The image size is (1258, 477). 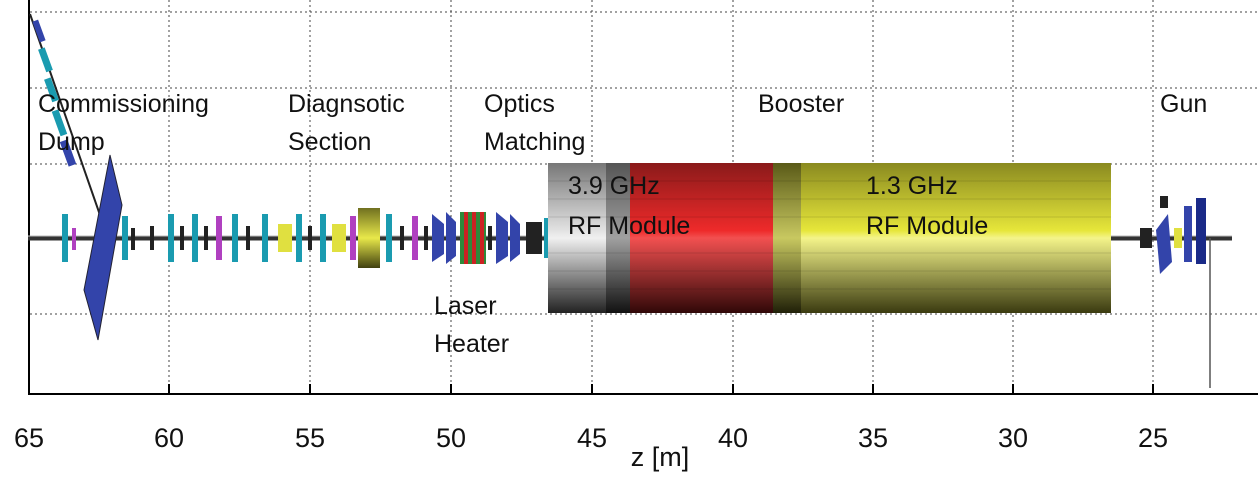 I want to click on tick-label: 45, so click(x=592, y=438).